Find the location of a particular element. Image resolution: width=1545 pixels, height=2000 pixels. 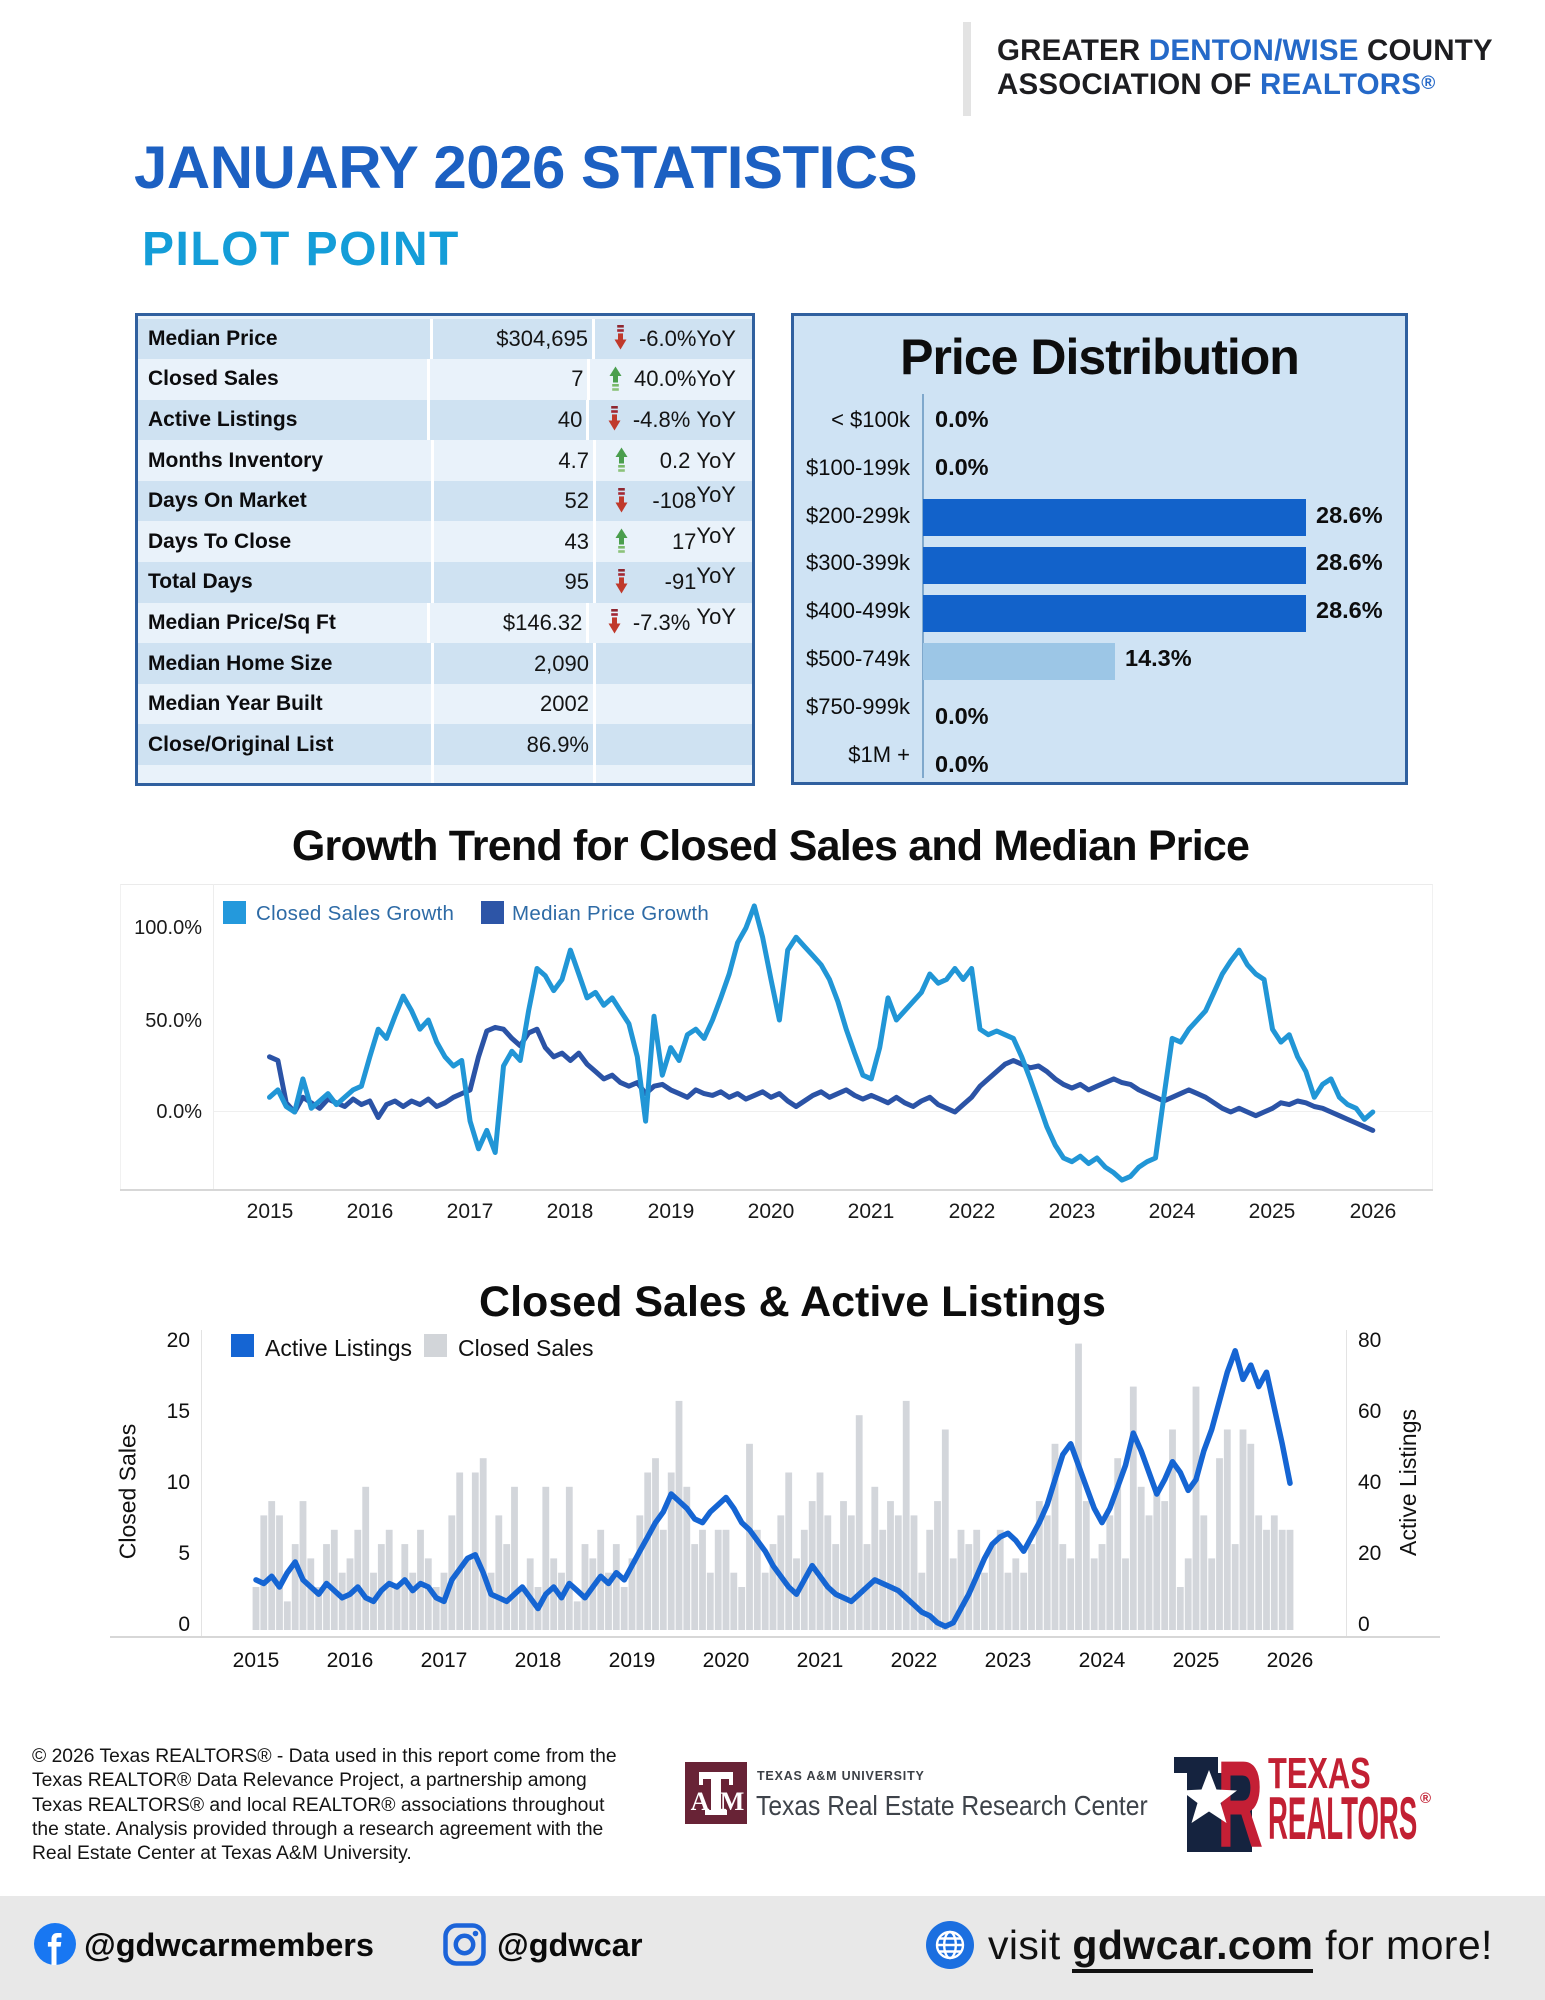

svg-text: A is located at coordinates (700, 1801).